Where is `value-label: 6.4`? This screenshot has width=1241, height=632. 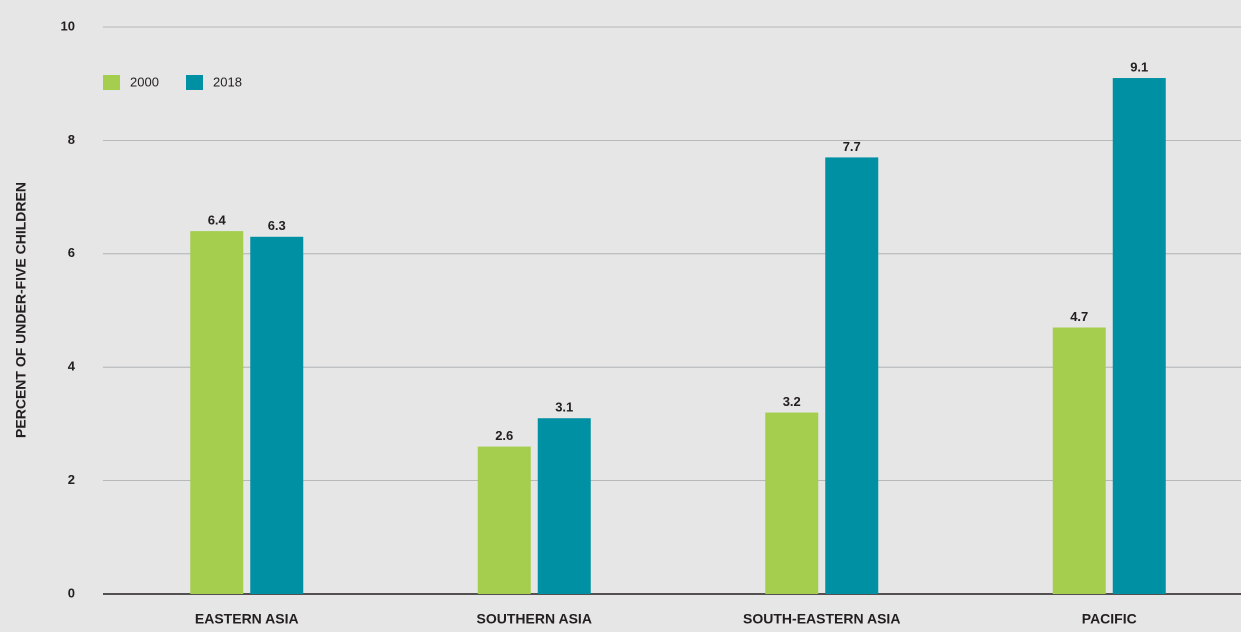 value-label: 6.4 is located at coordinates (217, 220).